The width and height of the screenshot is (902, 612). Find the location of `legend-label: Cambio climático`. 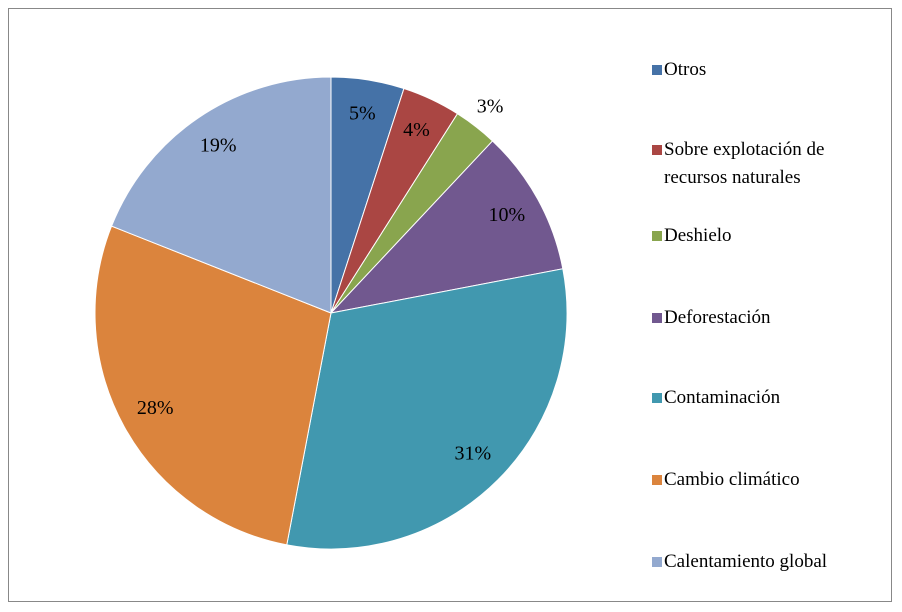

legend-label: Cambio climático is located at coordinates (732, 479).